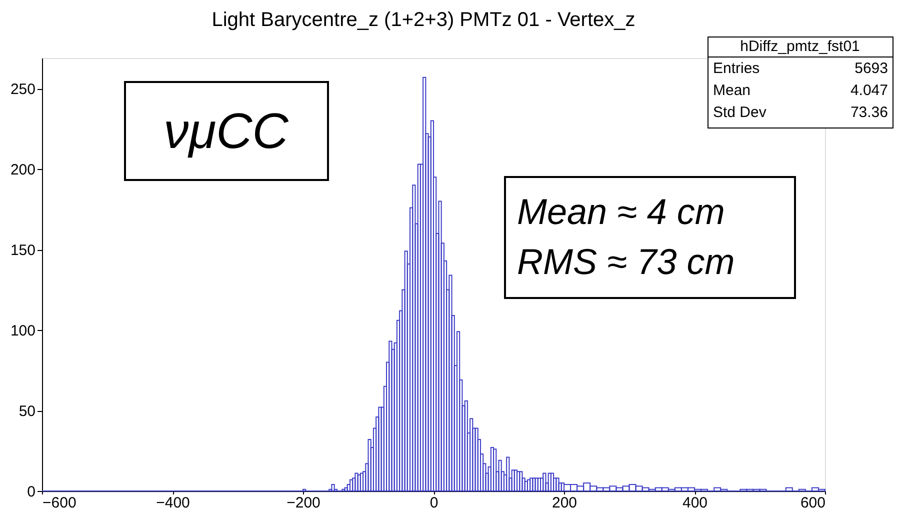 The width and height of the screenshot is (899, 516). What do you see at coordinates (434, 503) in the screenshot?
I see `x-tick-label: 0` at bounding box center [434, 503].